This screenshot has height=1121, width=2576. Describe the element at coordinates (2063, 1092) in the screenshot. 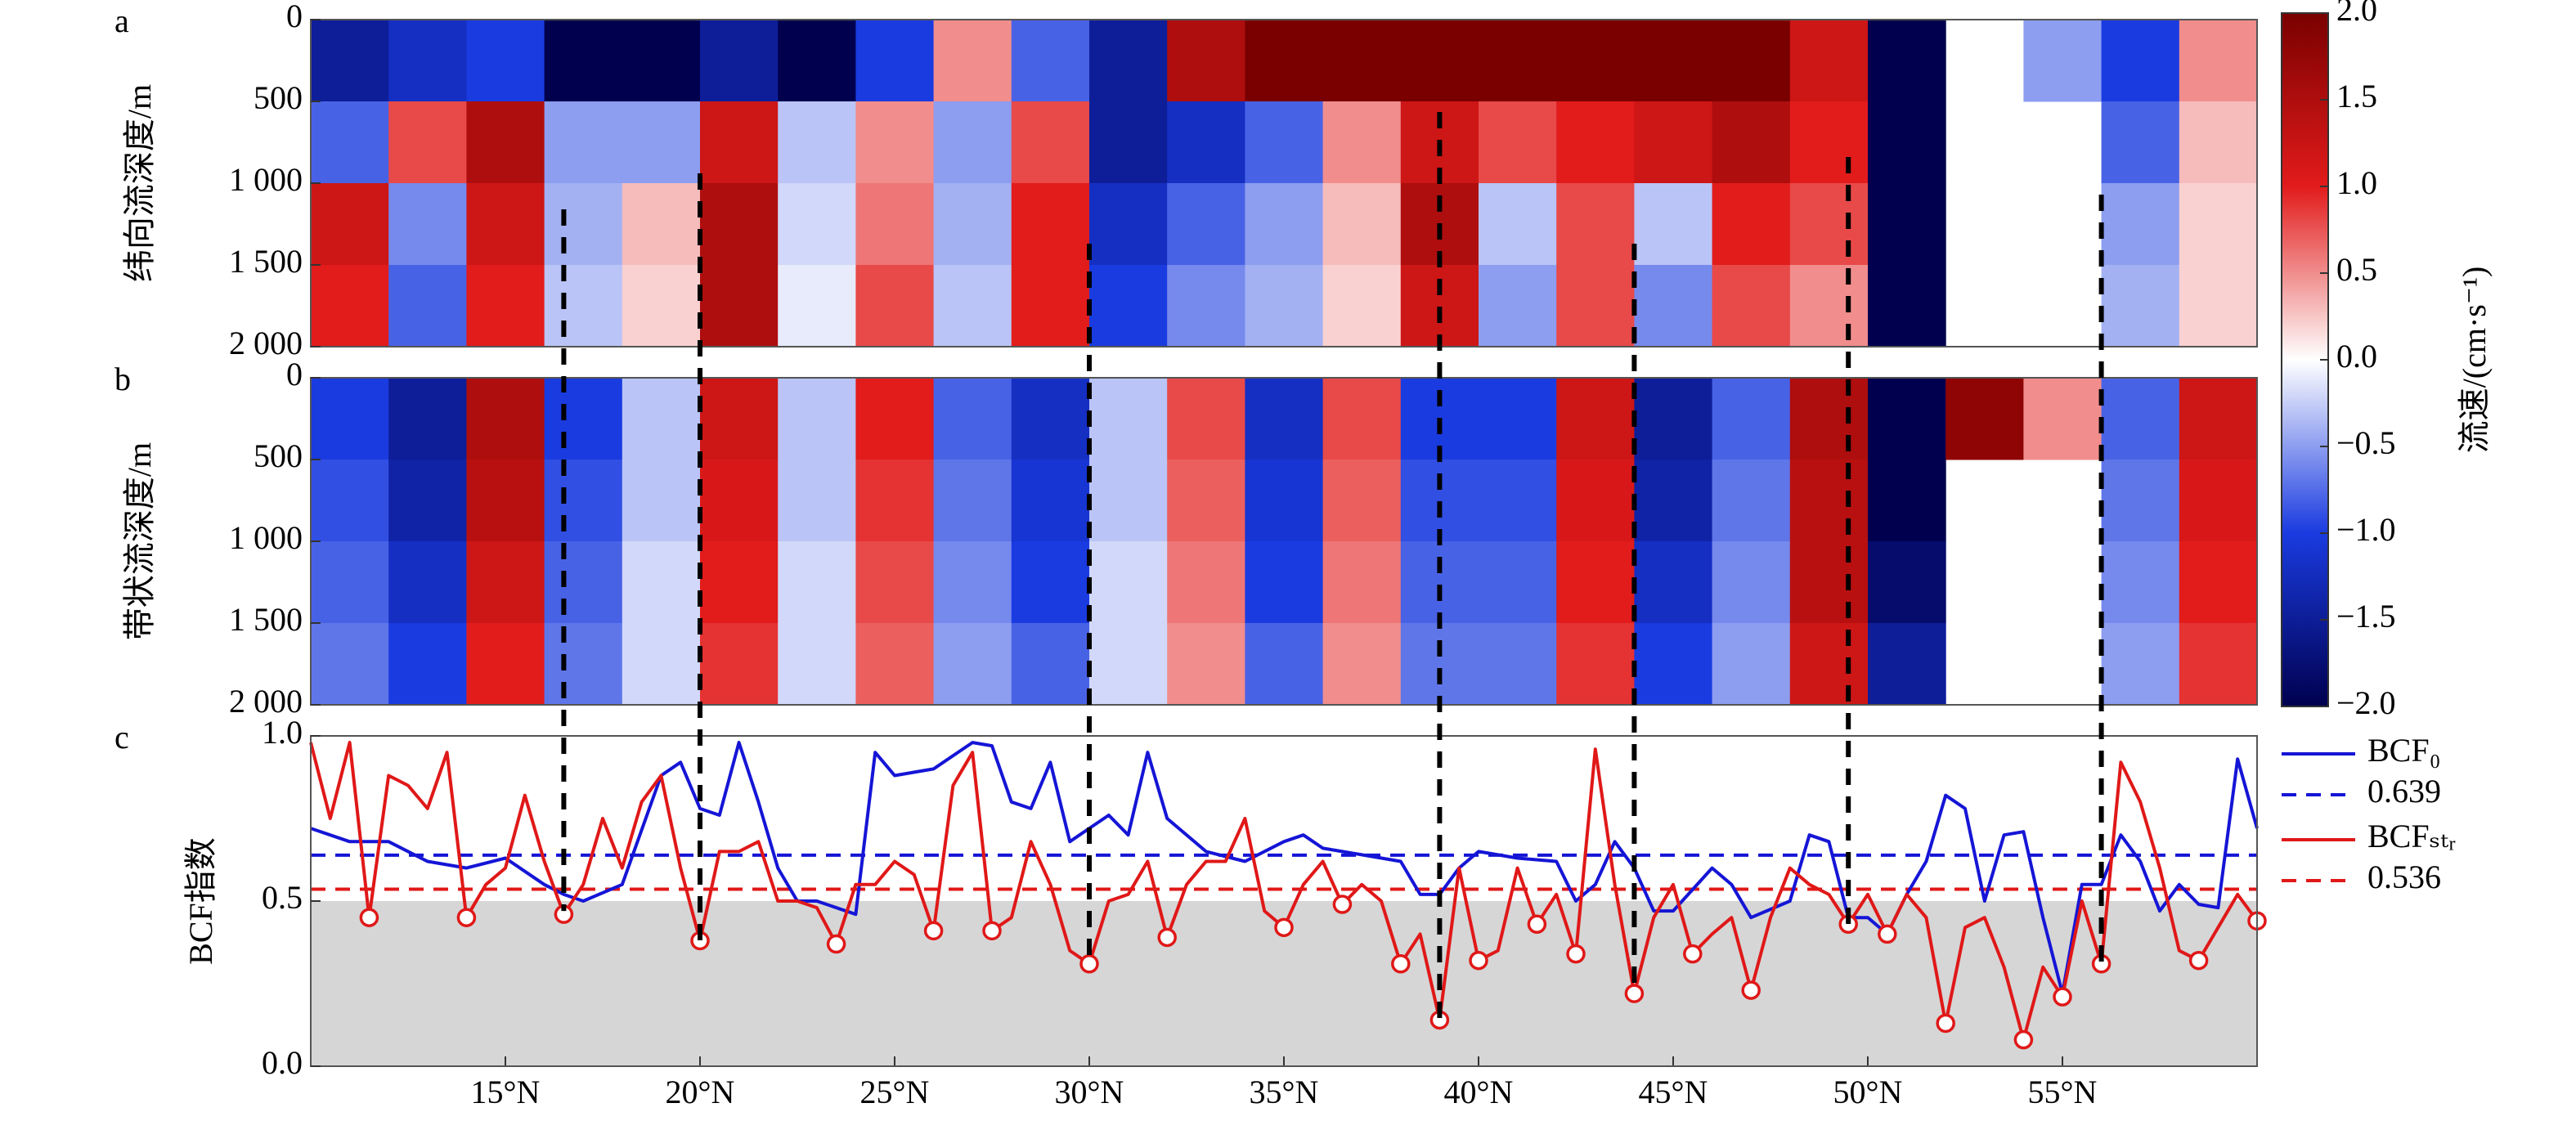

I see `x-tick-label: 55°N` at that location.